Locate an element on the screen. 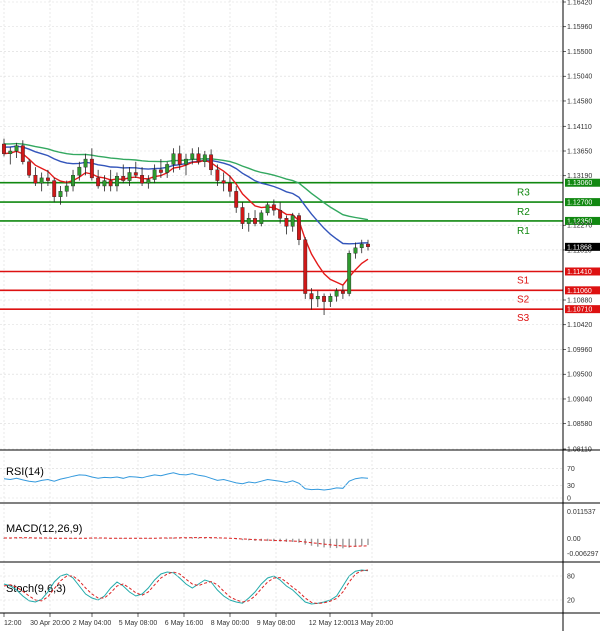 Image resolution: width=600 pixels, height=631 pixels. y-tick-label: 1.15040 is located at coordinates (579, 77).